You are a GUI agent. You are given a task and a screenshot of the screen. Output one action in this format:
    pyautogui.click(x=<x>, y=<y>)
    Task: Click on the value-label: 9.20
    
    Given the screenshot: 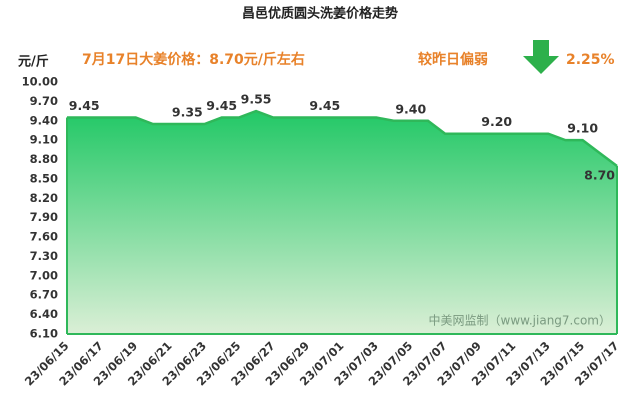 What is the action you would take?
    pyautogui.click(x=496, y=121)
    